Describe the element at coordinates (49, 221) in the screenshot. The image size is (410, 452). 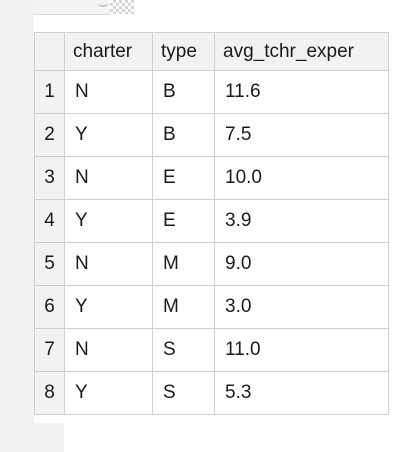
I see `row-number: 4` at that location.